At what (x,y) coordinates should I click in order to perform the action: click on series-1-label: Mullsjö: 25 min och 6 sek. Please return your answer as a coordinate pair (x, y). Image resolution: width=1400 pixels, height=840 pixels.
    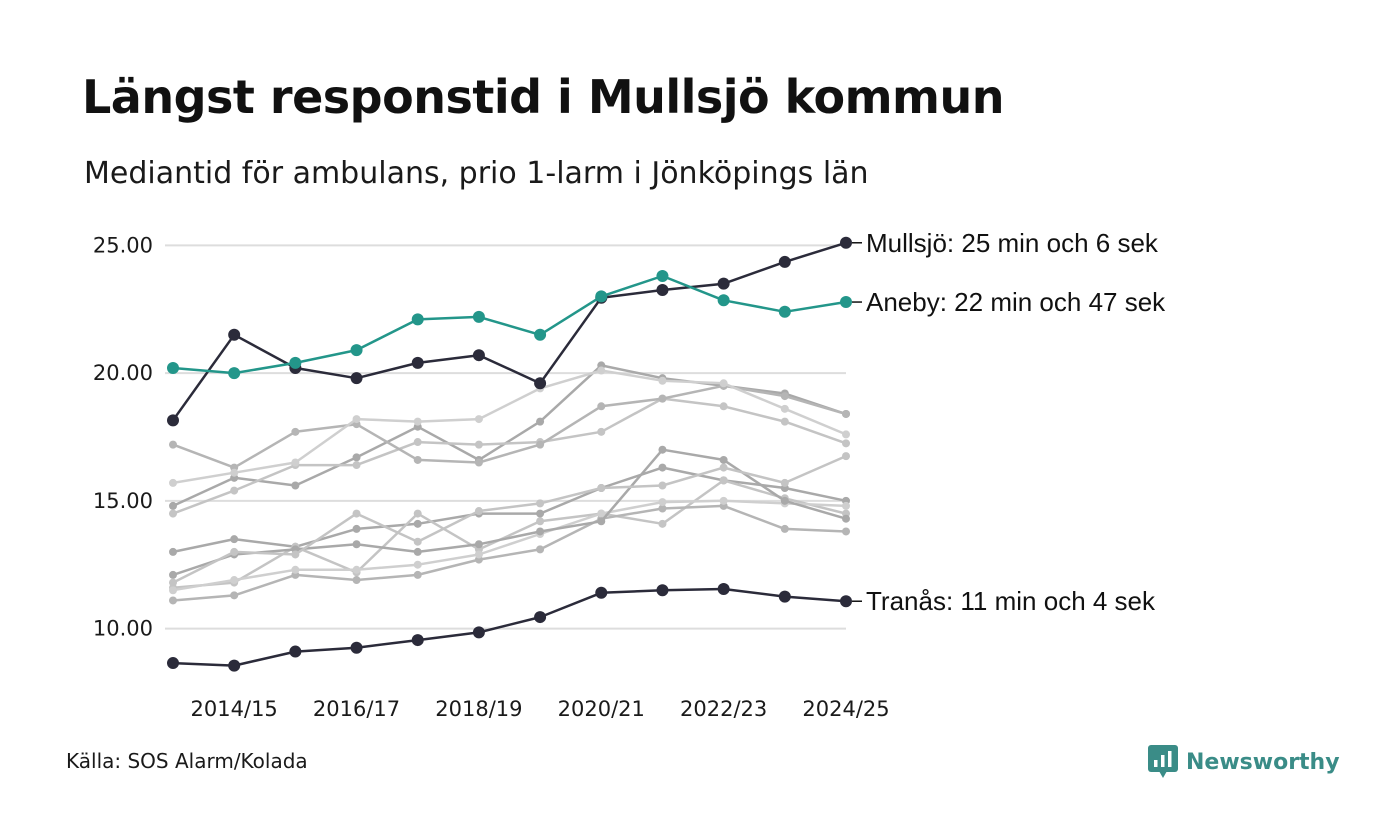
    Looking at the image, I should click on (1012, 243).